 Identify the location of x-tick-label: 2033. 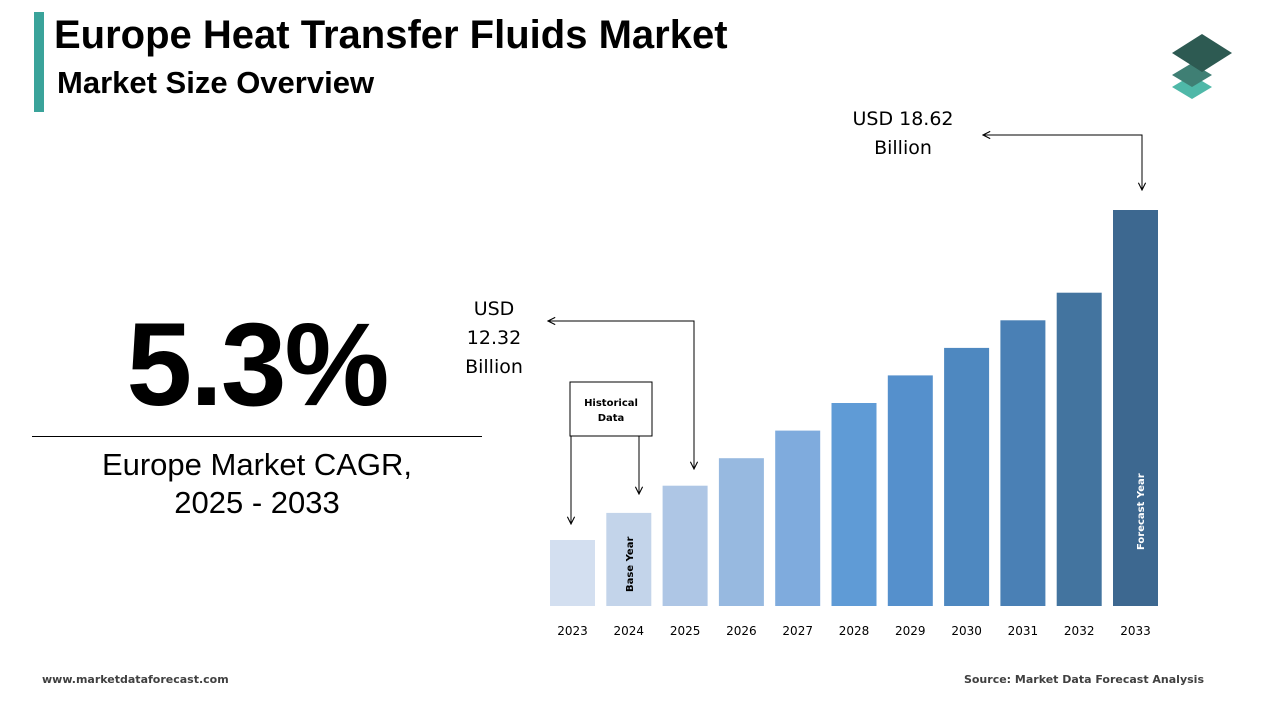
(1135, 631).